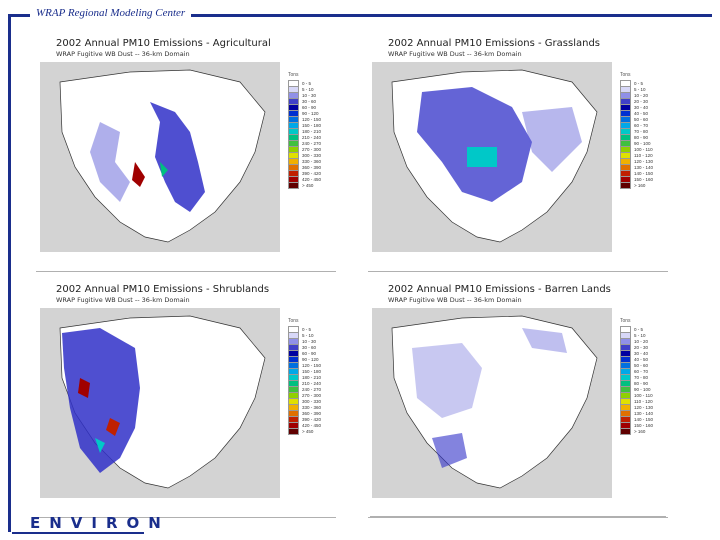  What do you see at coordinates (644, 407) in the screenshot?
I see `legend-label: 120 - 130` at bounding box center [644, 407].